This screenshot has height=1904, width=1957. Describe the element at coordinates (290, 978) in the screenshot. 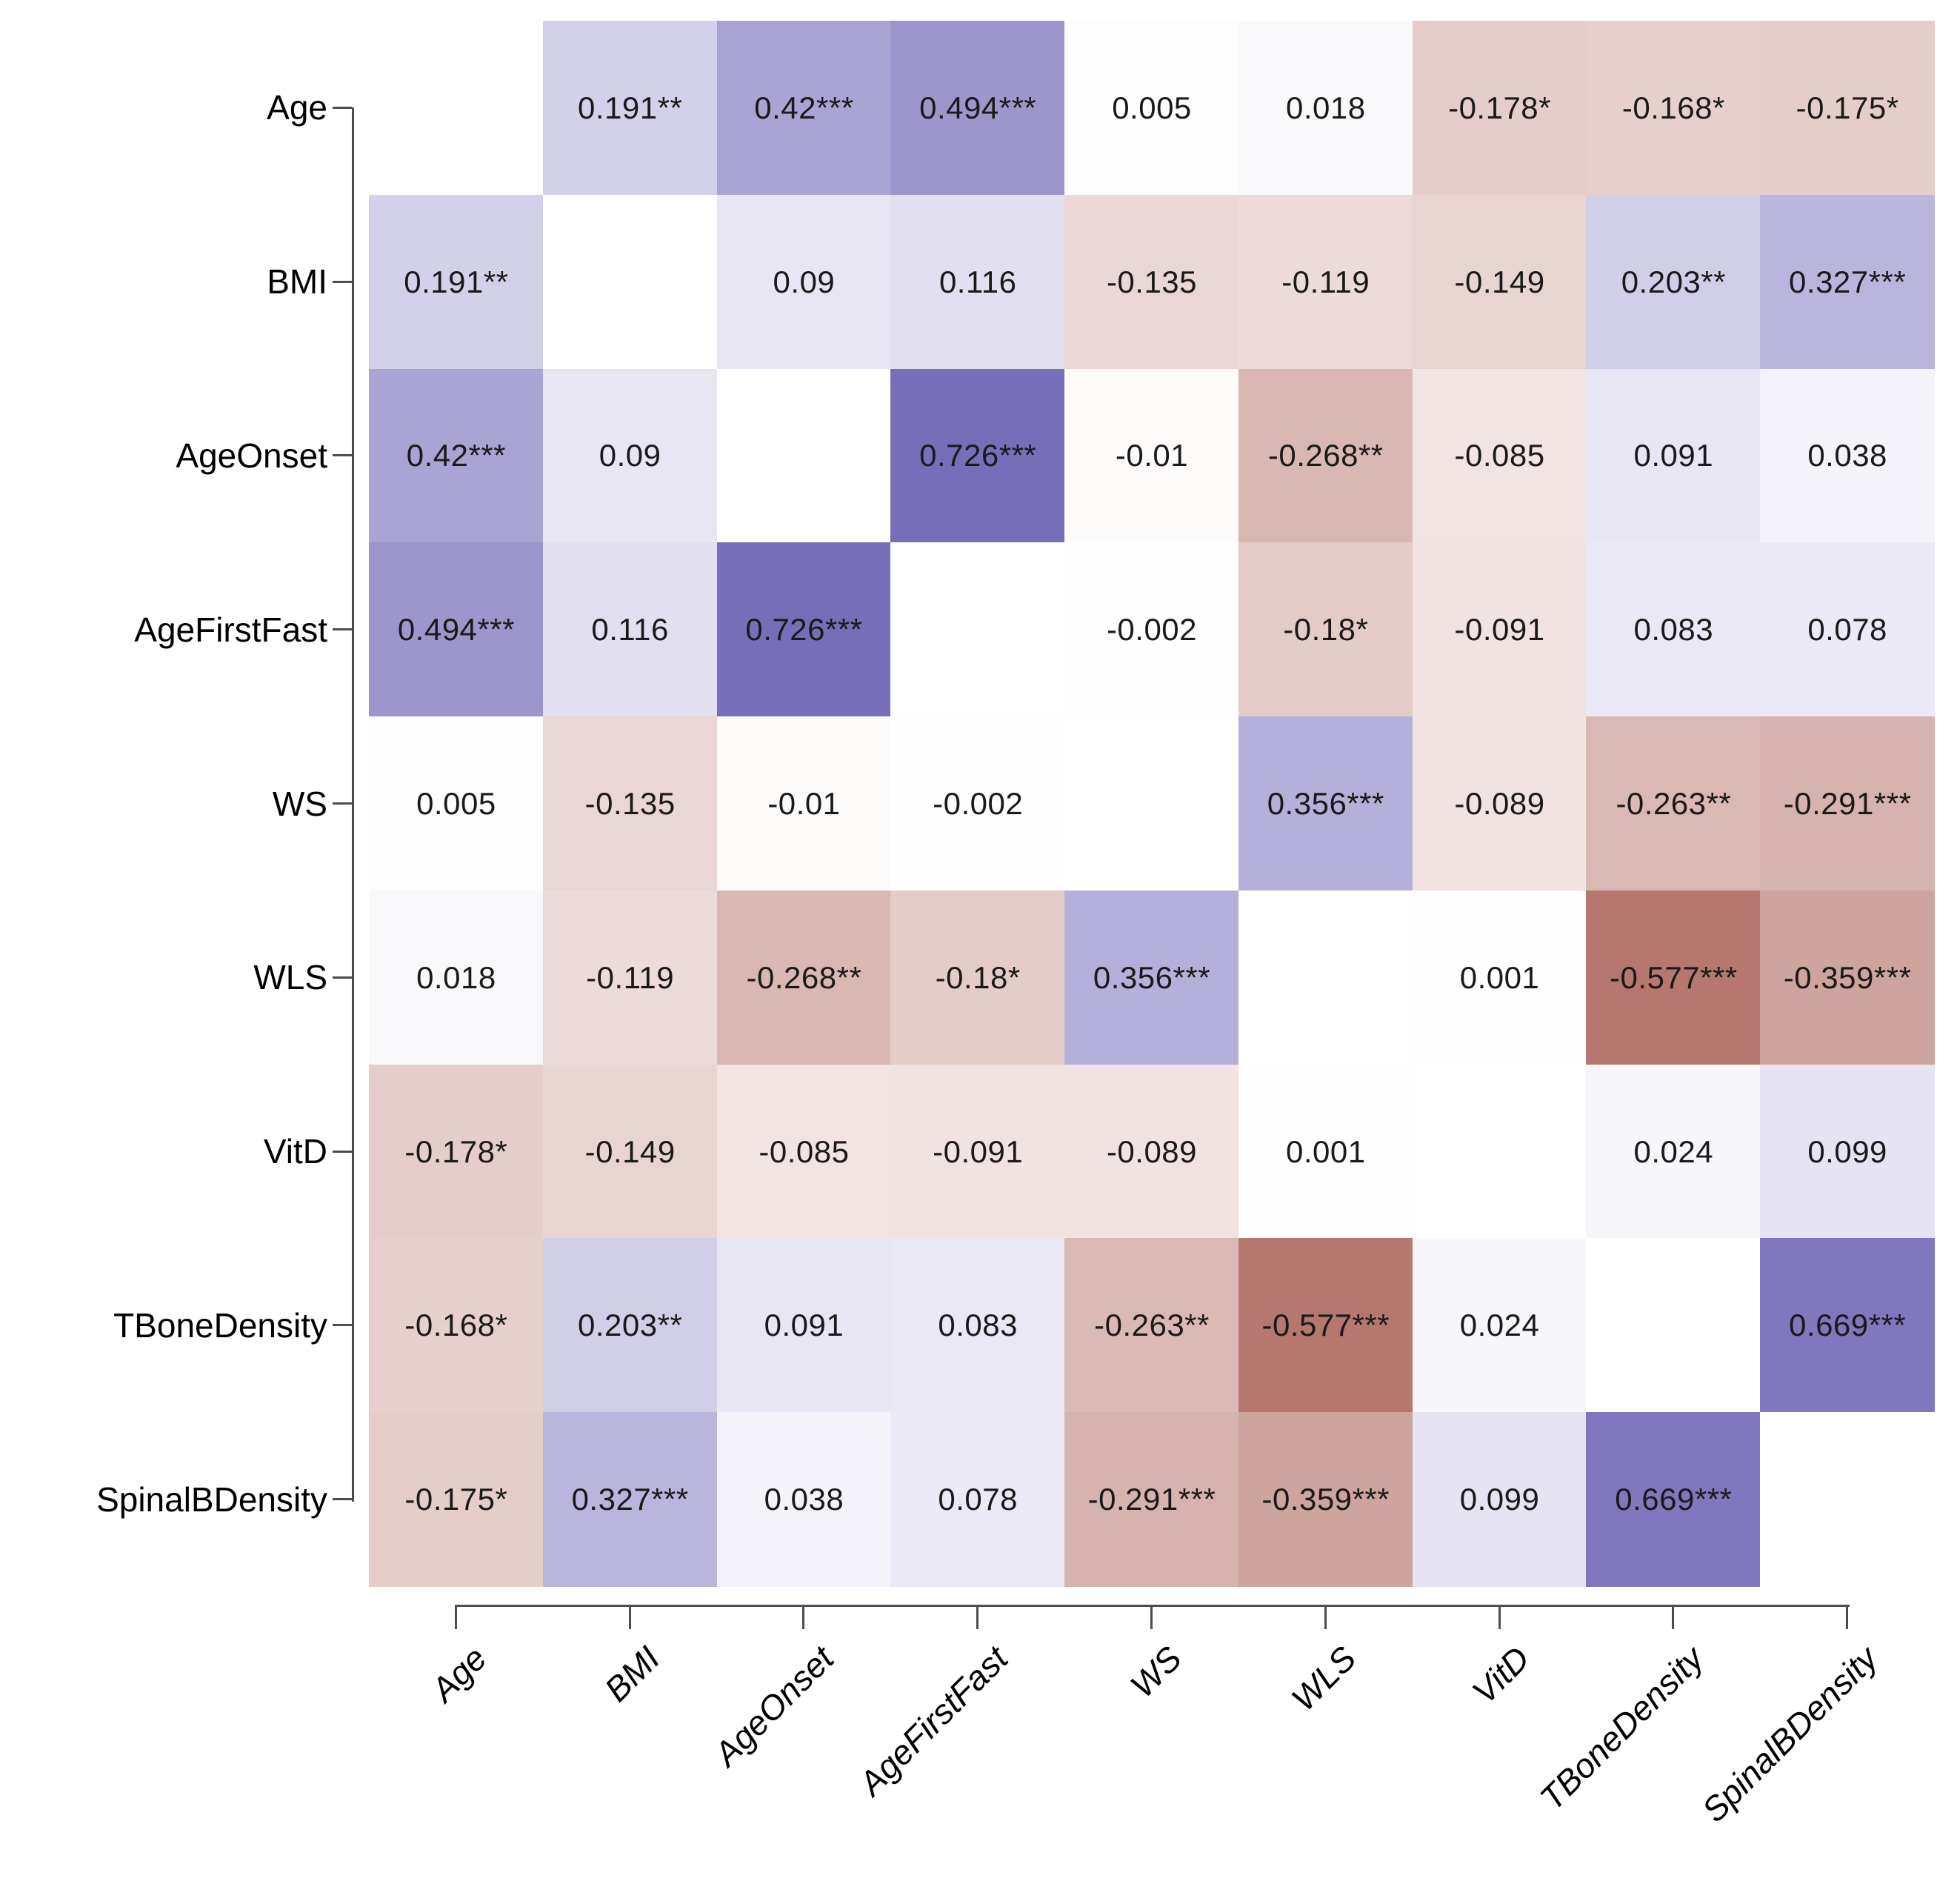

I see `y-axis-label: WLS` at that location.